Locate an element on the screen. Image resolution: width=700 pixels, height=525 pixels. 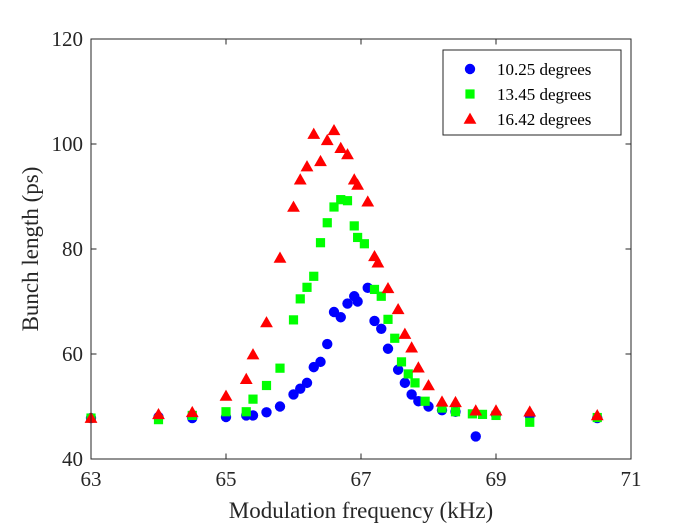
legend: 10.25 degrees 13.45 degrees 16.42 degrees is located at coordinates (532, 92).